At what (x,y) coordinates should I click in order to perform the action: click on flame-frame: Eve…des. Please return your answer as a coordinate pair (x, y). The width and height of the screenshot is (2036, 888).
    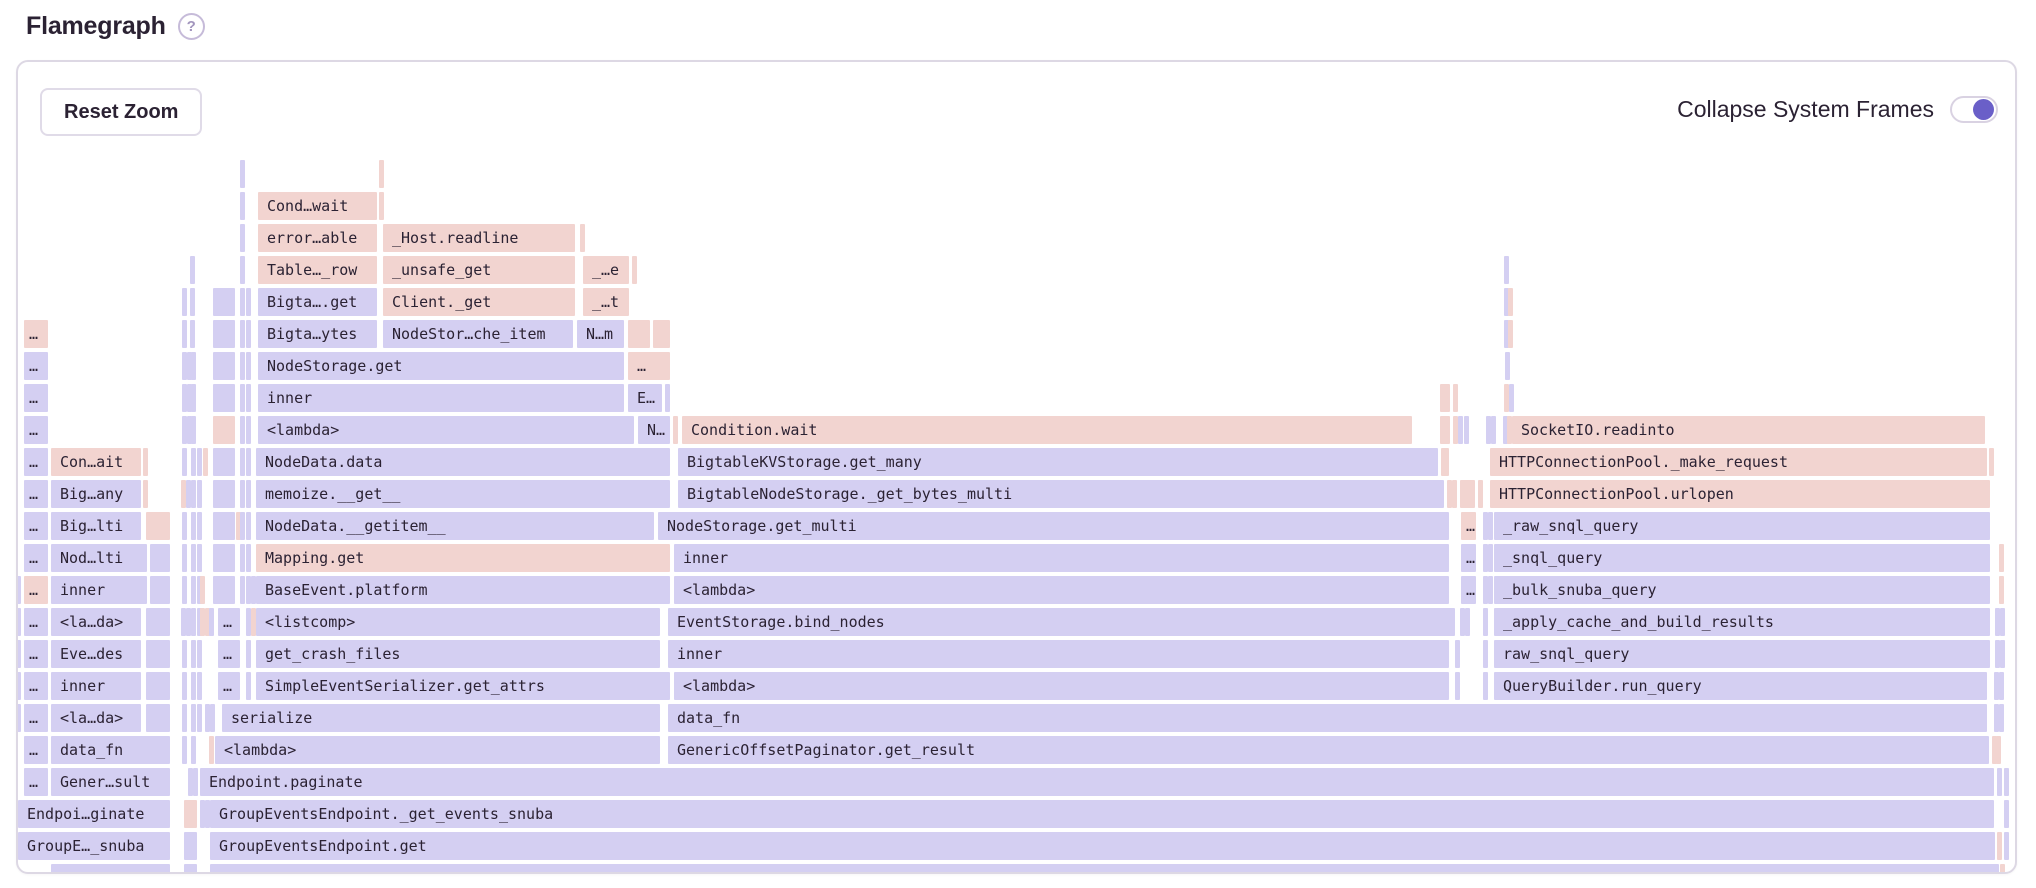
    Looking at the image, I should click on (96, 654).